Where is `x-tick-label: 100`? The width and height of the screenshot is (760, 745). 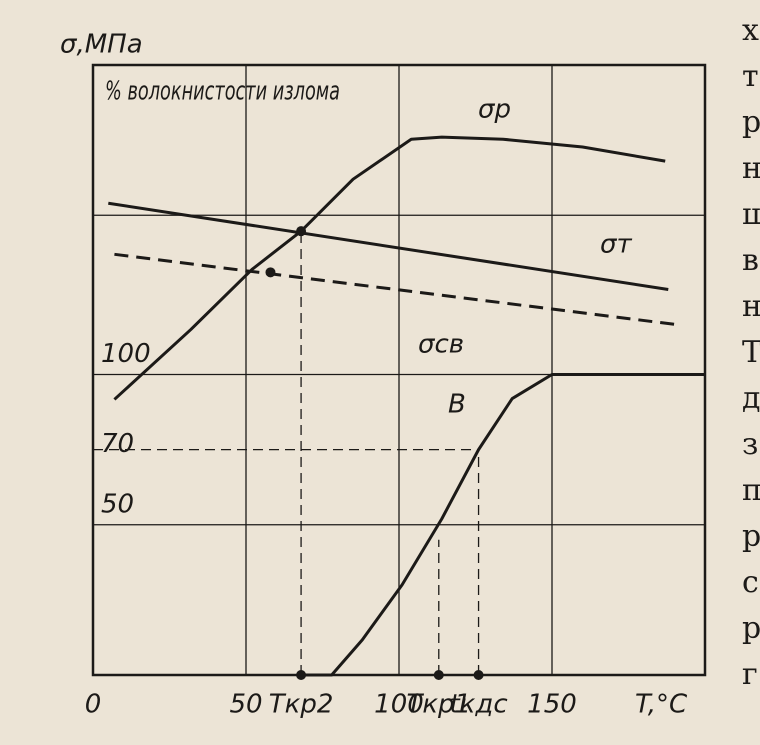
x-tick-label: 100 is located at coordinates (399, 705).